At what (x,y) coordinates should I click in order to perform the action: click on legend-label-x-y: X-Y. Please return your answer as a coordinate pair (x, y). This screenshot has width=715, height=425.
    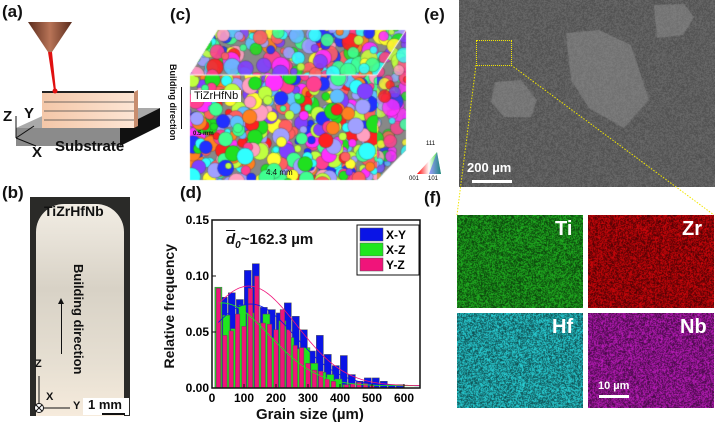
    Looking at the image, I should click on (396, 235).